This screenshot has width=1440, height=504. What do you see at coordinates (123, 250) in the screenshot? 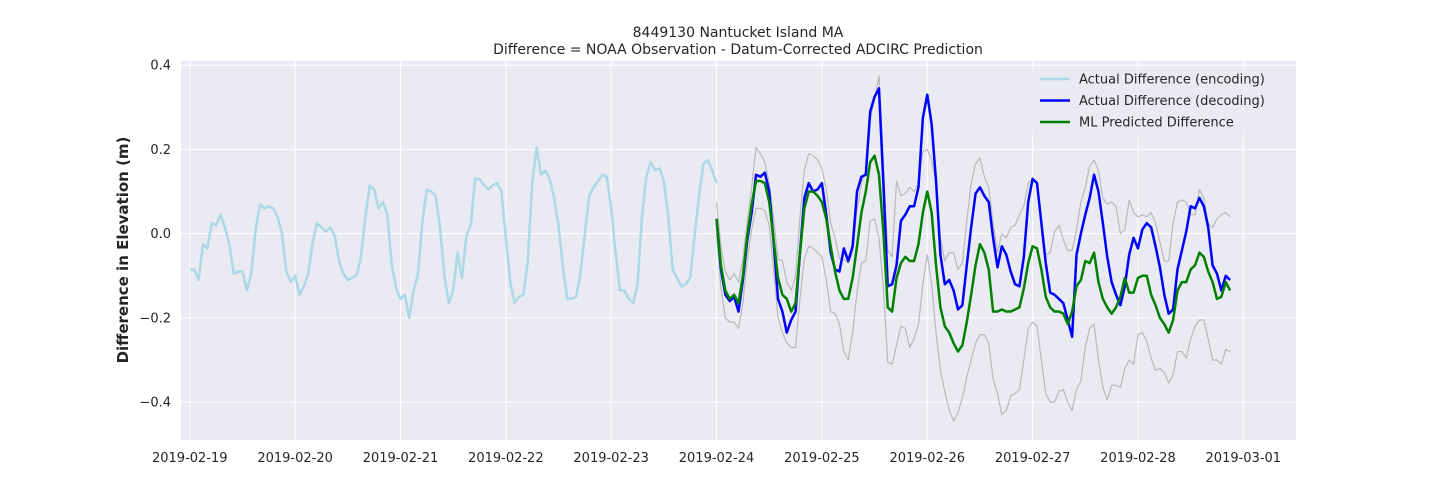
I see `y-axis-label: Difference in Elevation (m)` at bounding box center [123, 250].